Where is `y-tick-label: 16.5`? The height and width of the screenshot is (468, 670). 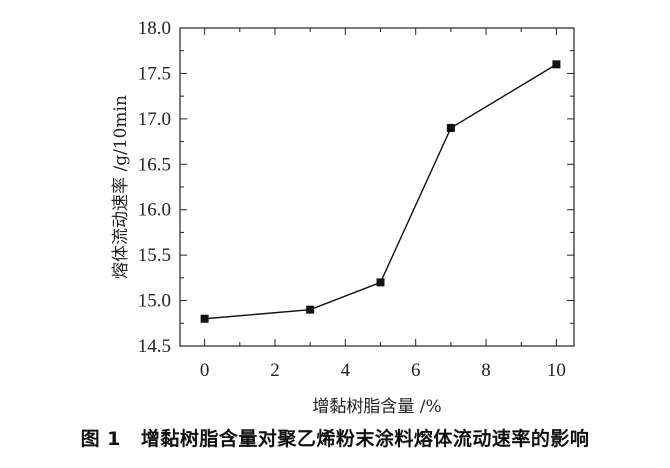 y-tick-label: 16.5 is located at coordinates (154, 164).